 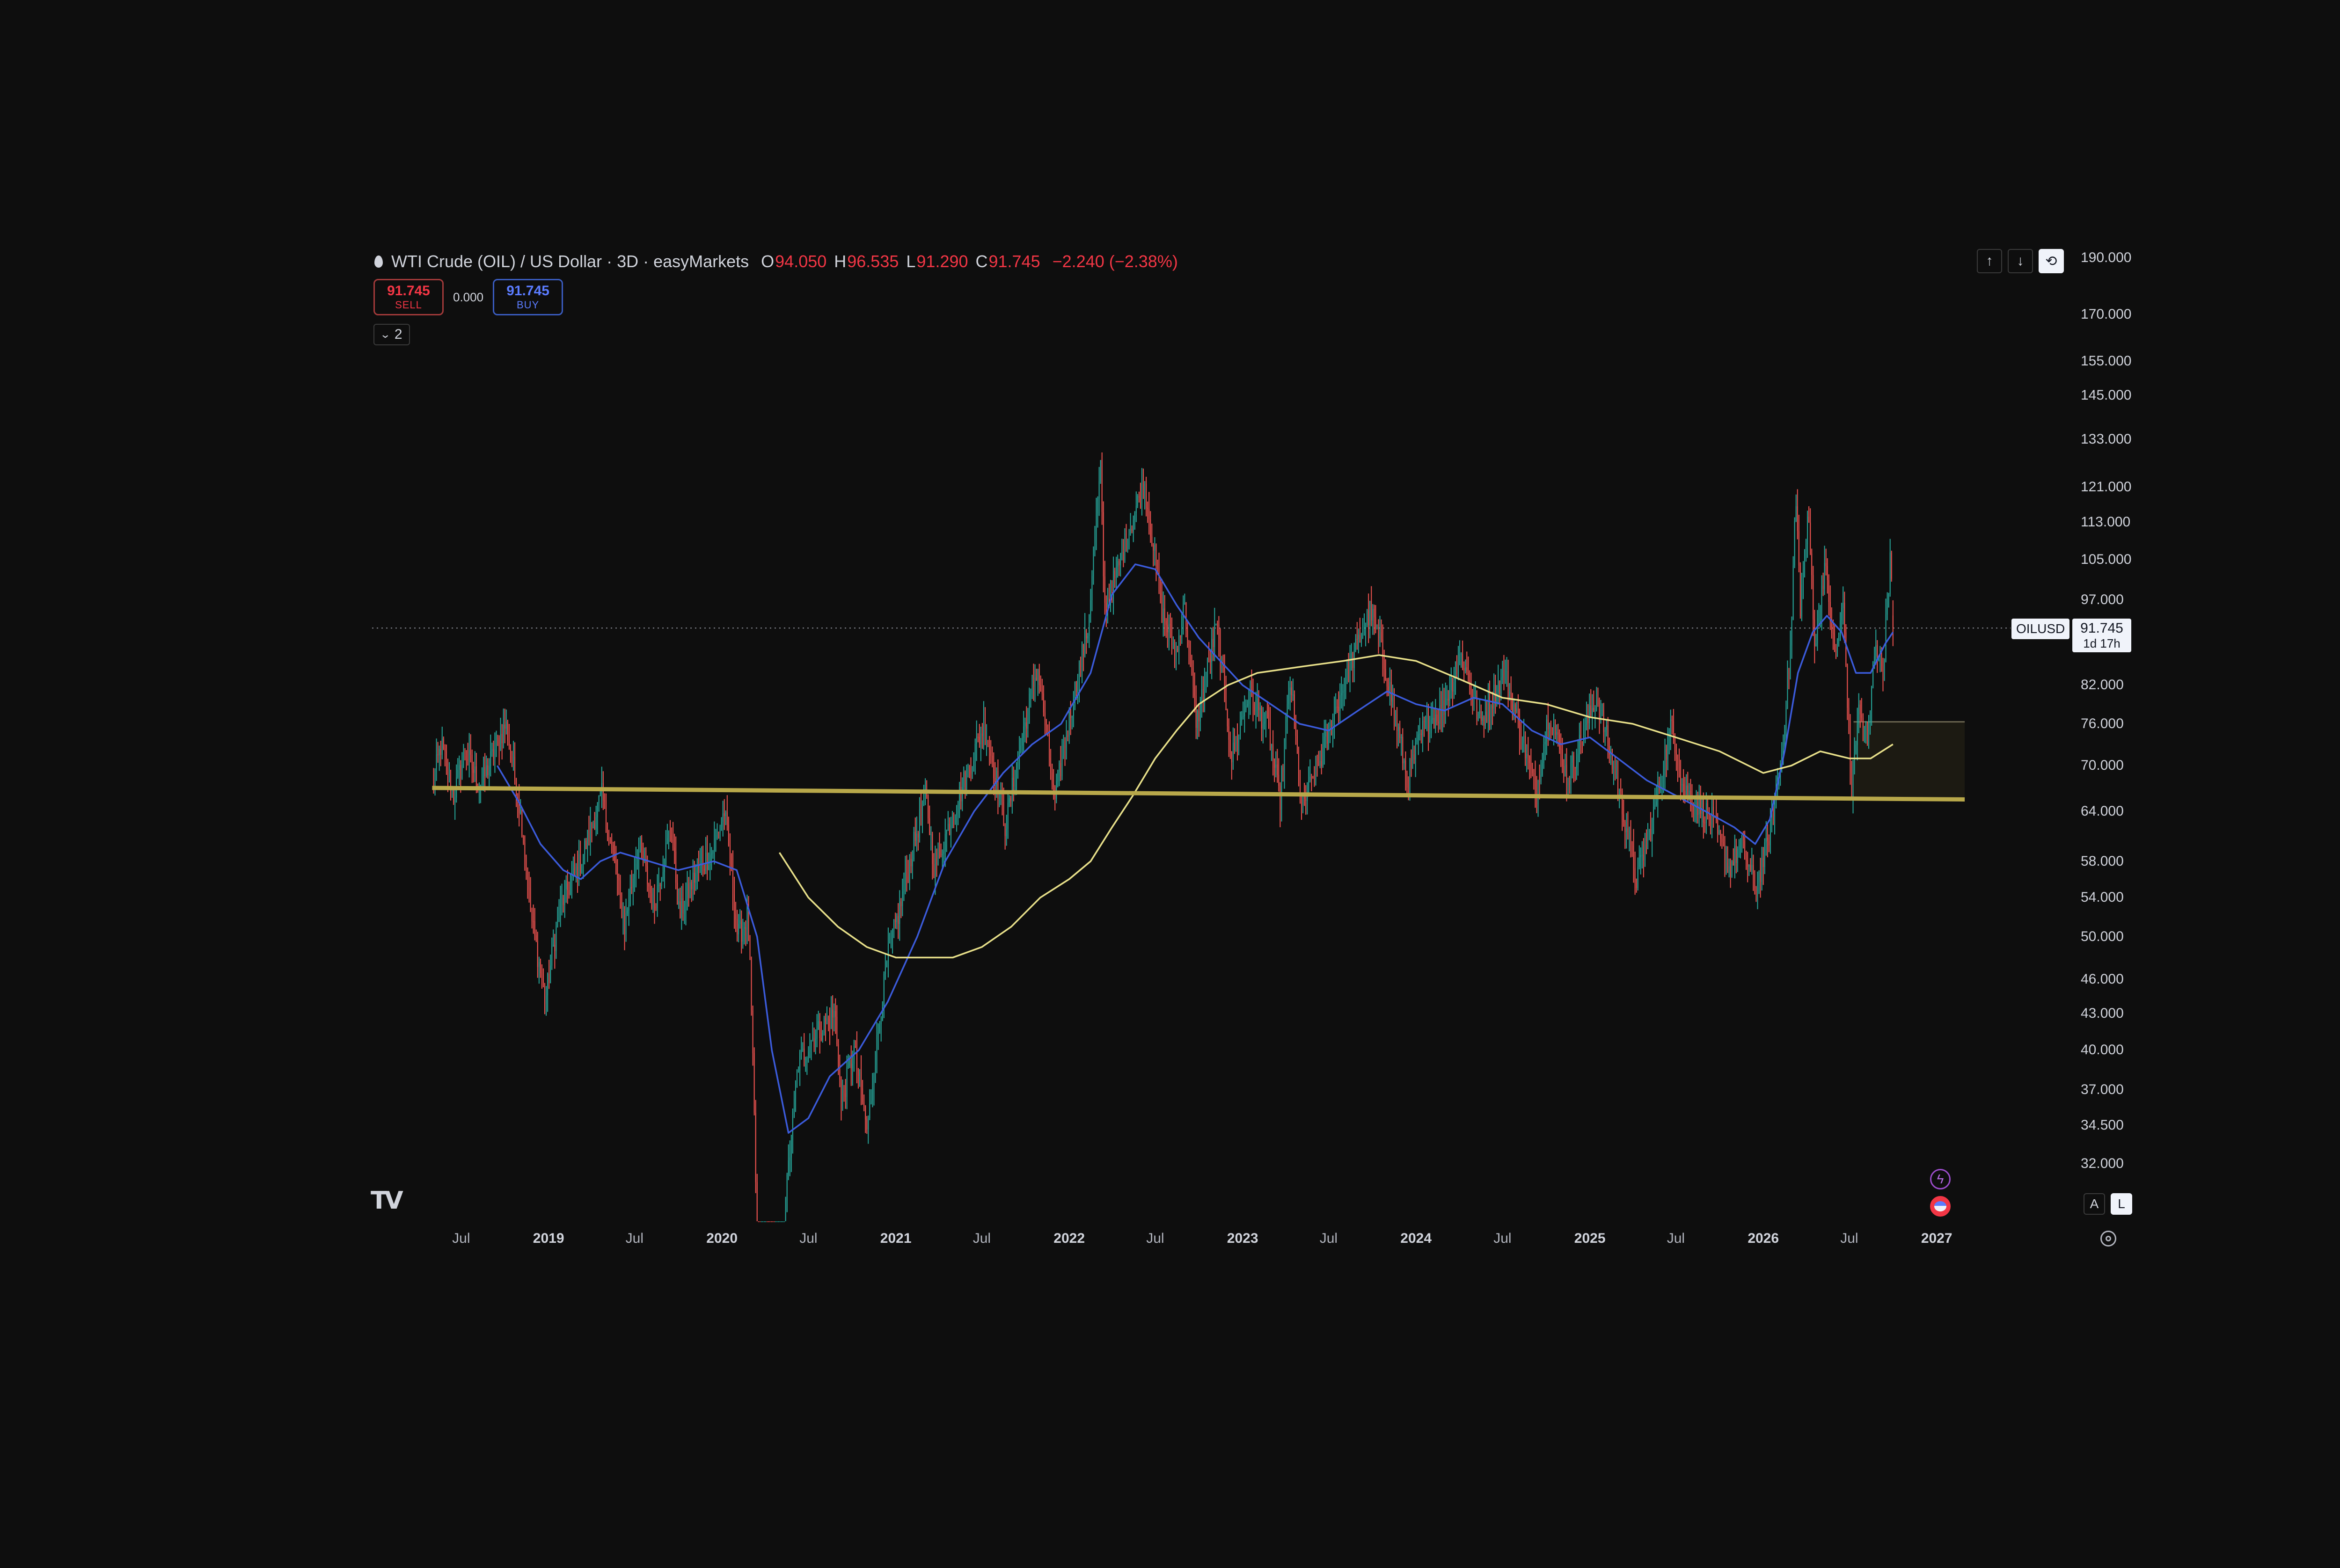 I want to click on log-scale-button: L, so click(x=2121, y=1204).